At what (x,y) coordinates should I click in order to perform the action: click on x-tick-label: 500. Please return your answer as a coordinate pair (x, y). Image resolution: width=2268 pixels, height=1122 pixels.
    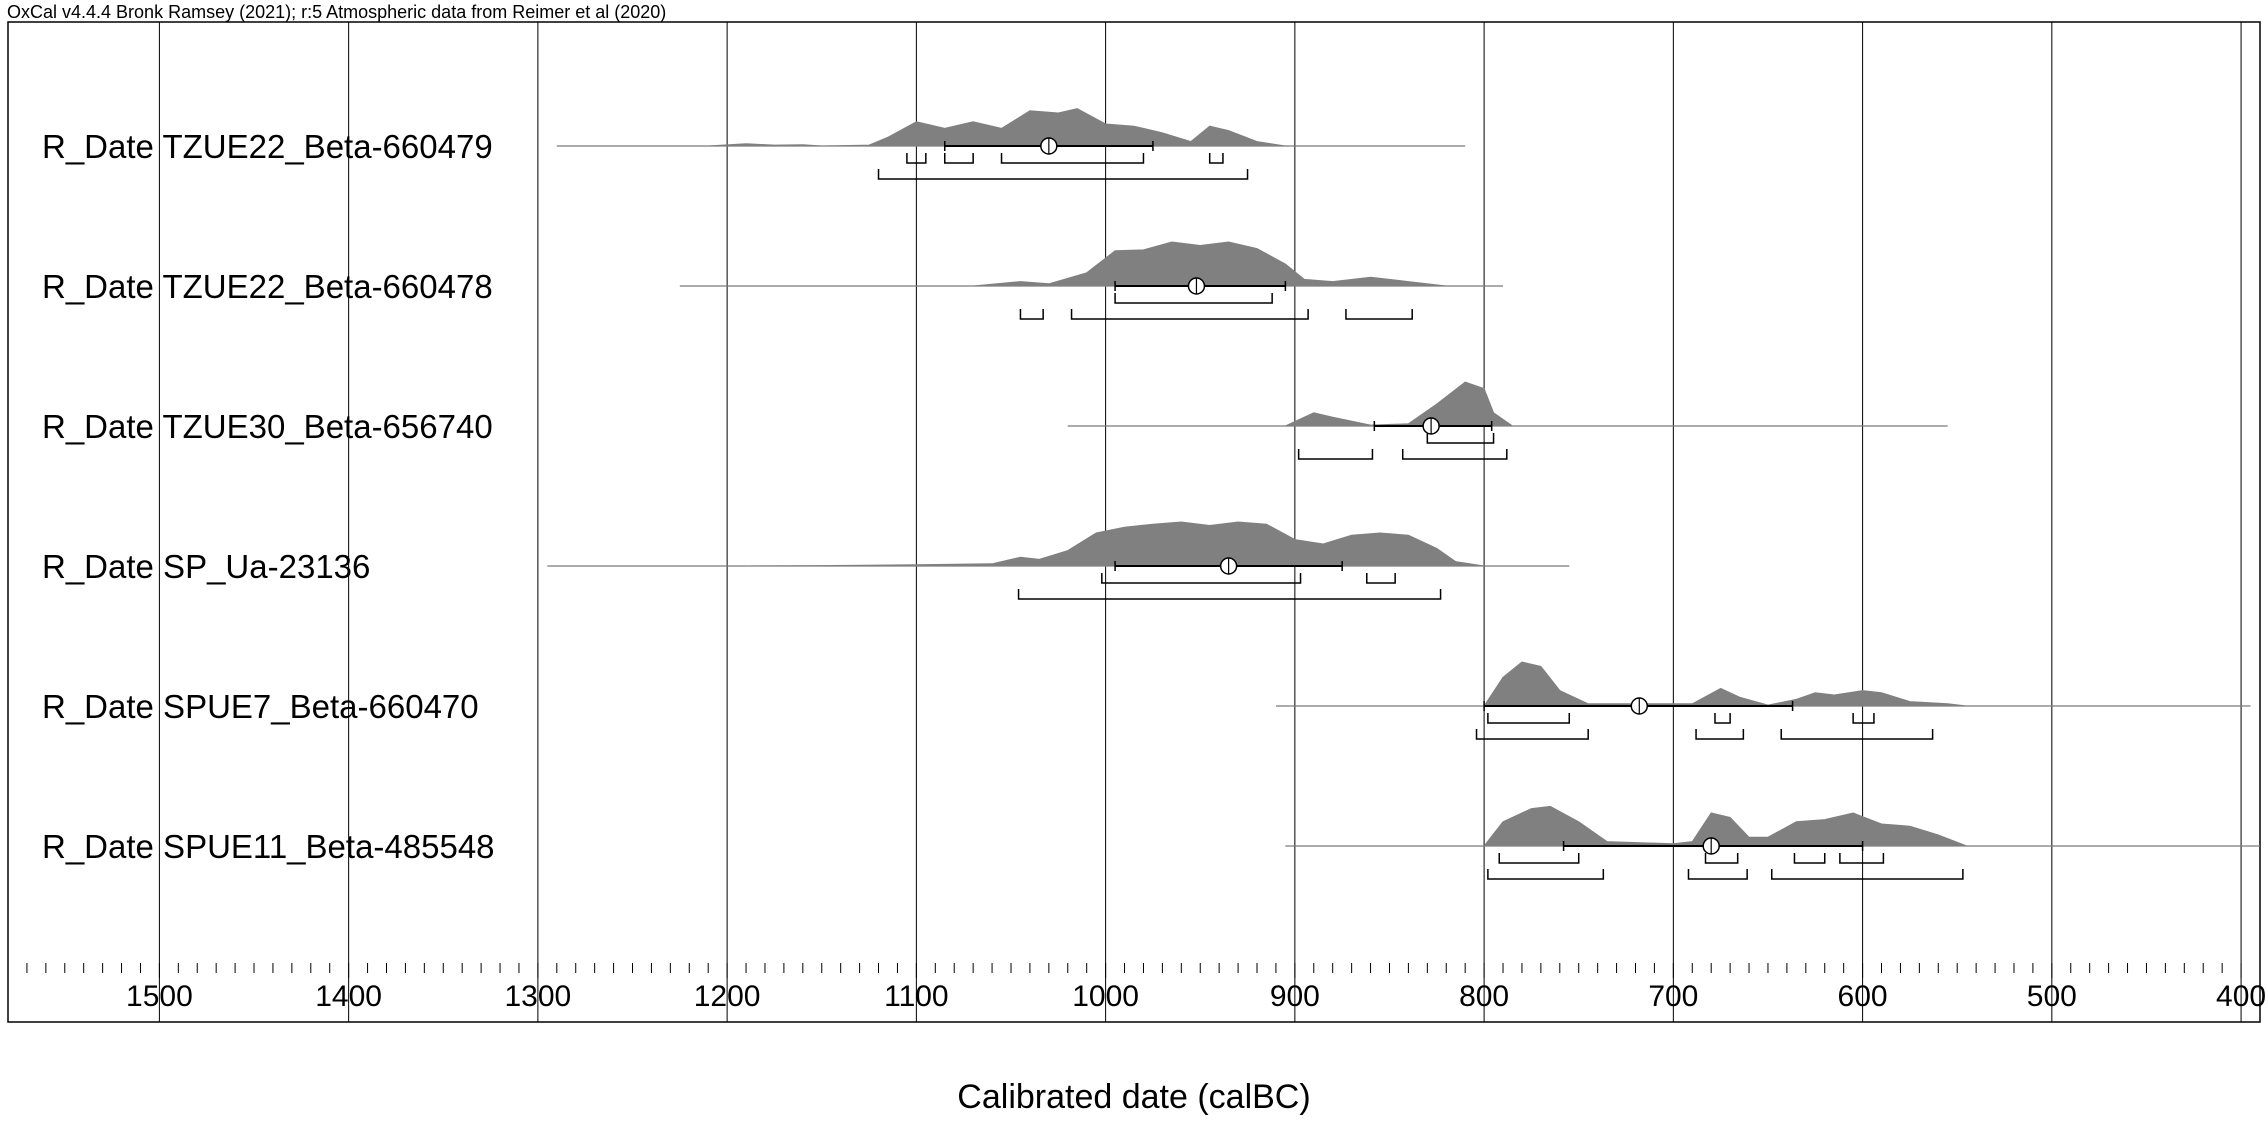
    Looking at the image, I should click on (2052, 996).